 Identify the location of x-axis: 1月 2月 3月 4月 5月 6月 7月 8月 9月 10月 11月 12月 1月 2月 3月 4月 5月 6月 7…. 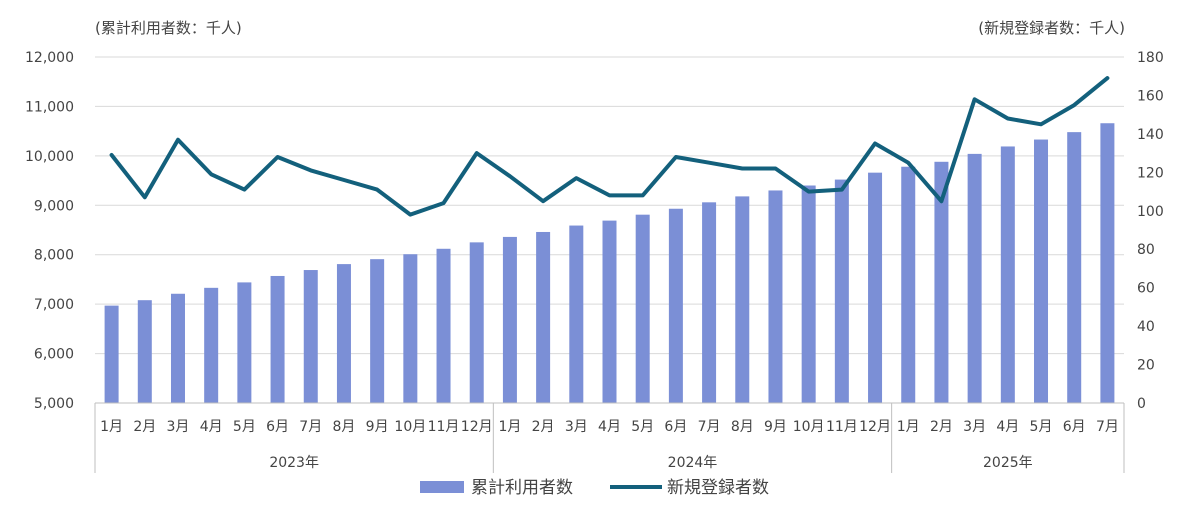
(609, 437).